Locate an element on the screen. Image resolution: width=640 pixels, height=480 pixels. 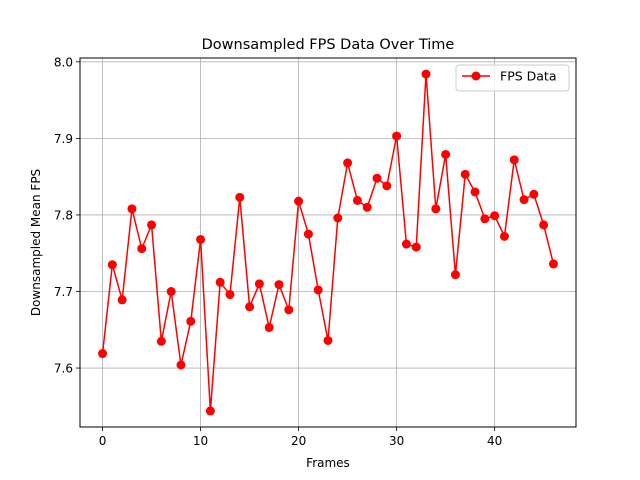
y-tick-label: 7.8 is located at coordinates (63, 215).